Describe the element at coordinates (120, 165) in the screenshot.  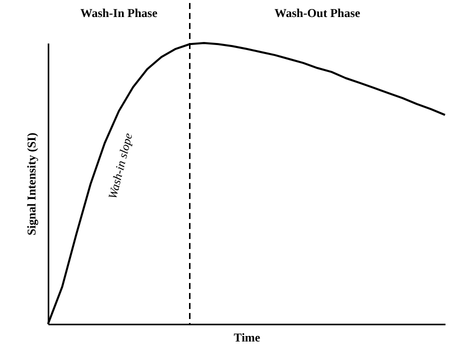
I see `annotation: Wash-in slope` at that location.